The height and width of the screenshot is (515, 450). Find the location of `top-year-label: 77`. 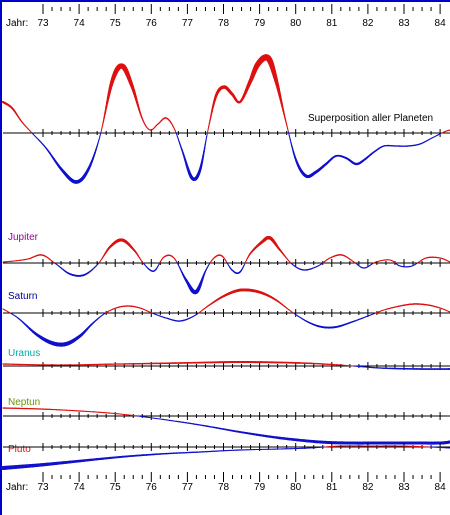

top-year-label: 77 is located at coordinates (188, 23).